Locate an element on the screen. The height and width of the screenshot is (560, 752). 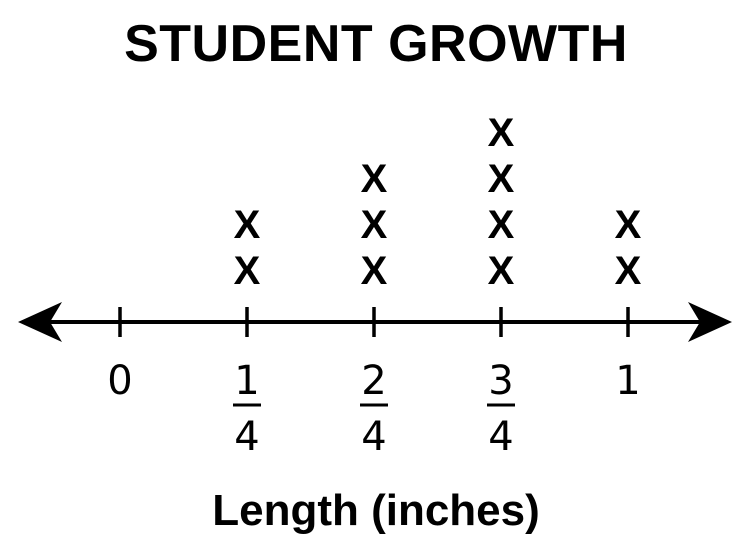
tick-label-fraction: 34 is located at coordinates (501, 409).